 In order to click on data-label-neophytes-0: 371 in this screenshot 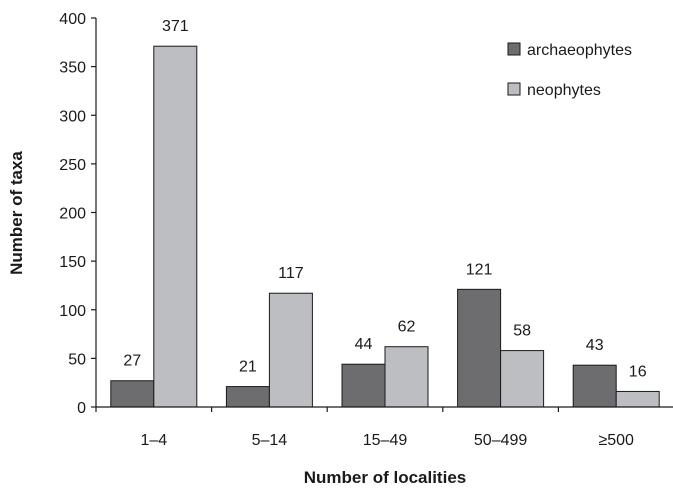, I will do `click(175, 26)`.